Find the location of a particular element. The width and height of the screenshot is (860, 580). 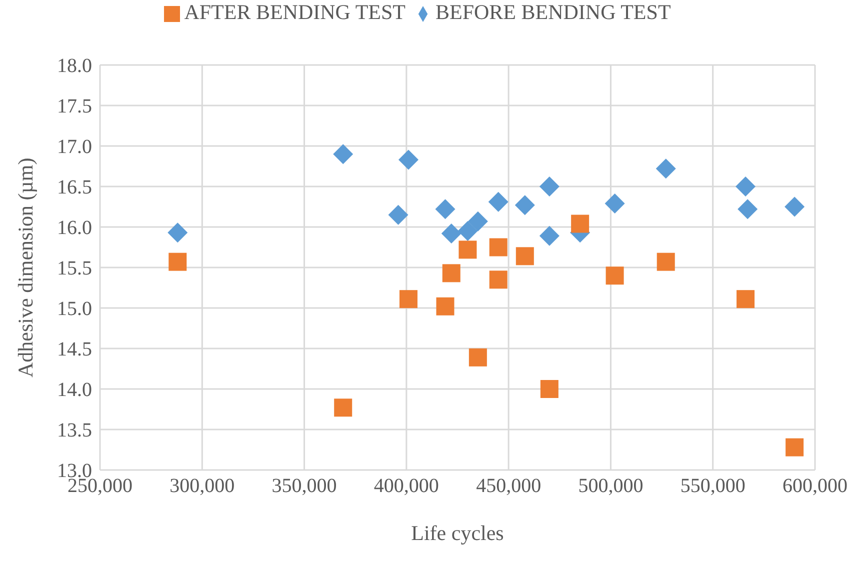

x-axis-title: Life cycles is located at coordinates (457, 533).